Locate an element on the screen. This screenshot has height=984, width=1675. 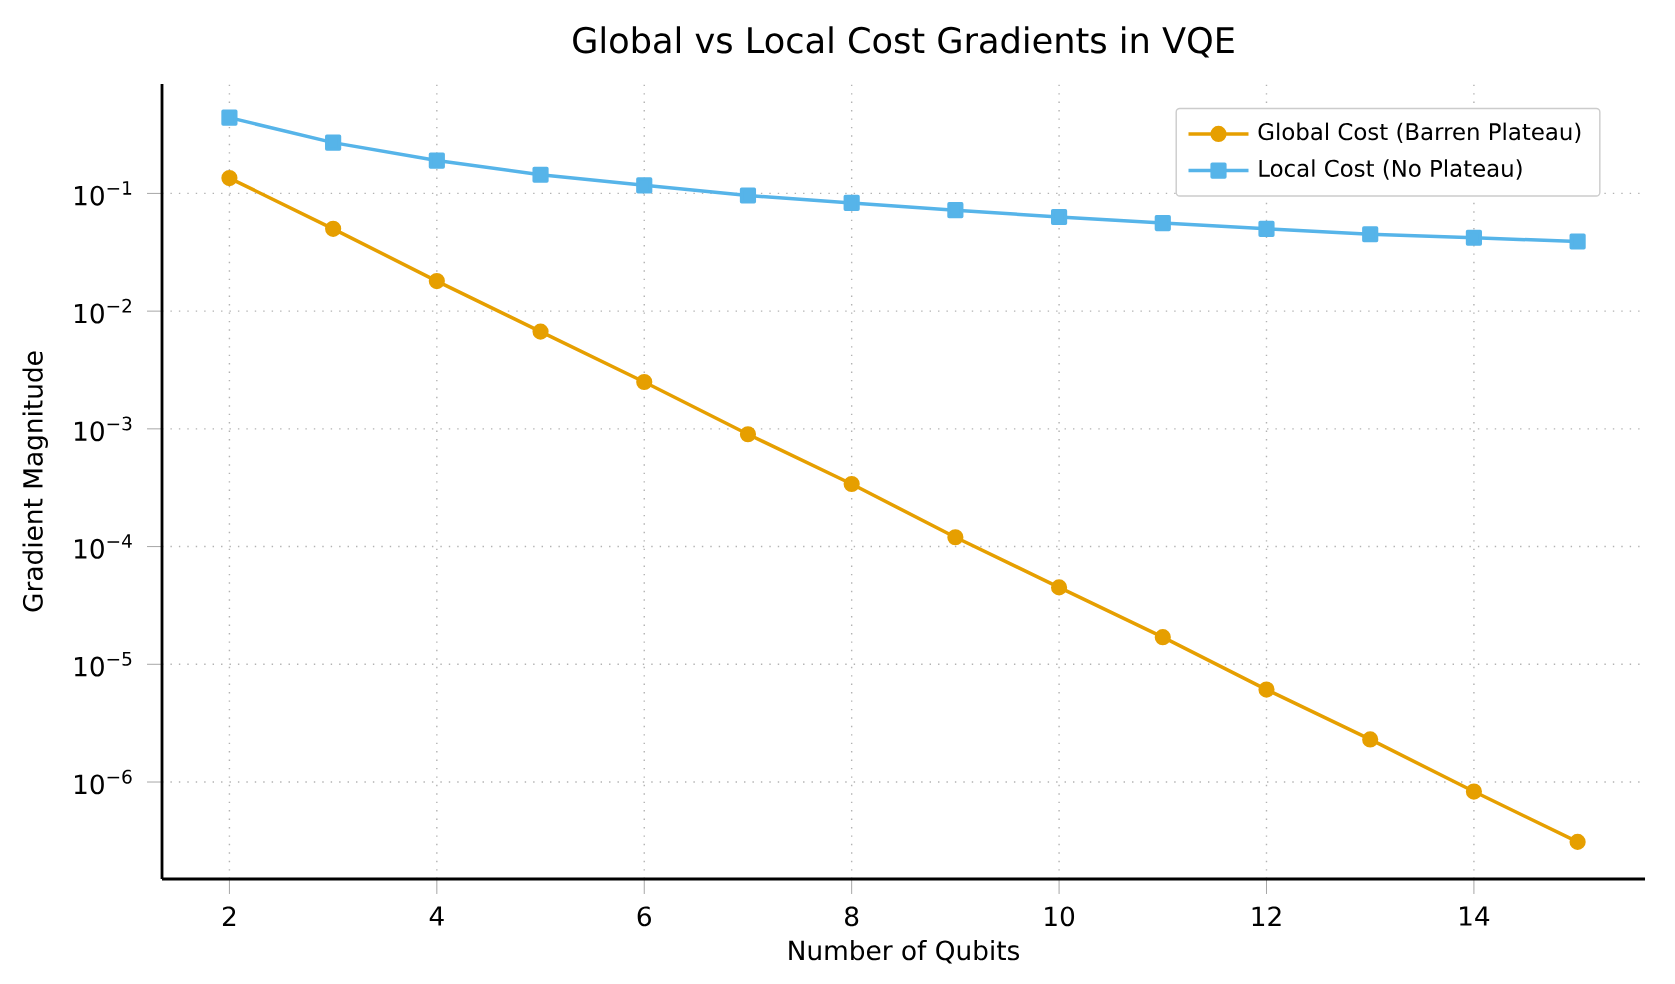
y-tick-label: 10$^{−5}$ is located at coordinates (103, 664).